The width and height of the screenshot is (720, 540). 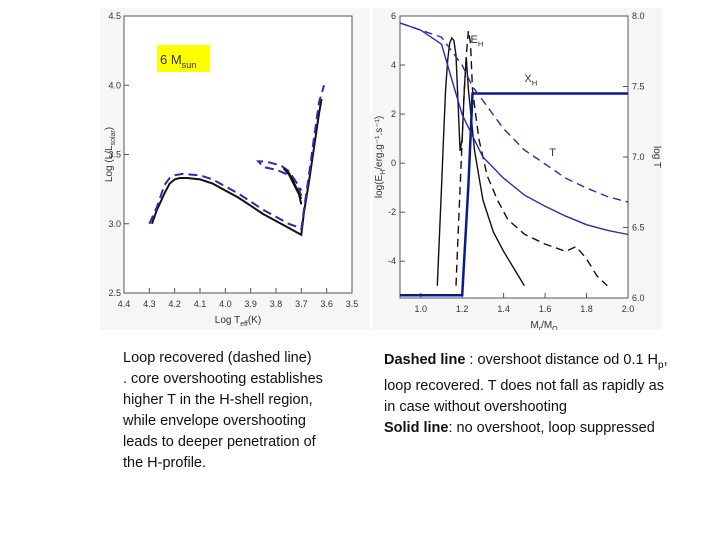 I want to click on profile-left-y-tick-label: -4, so click(x=392, y=261).